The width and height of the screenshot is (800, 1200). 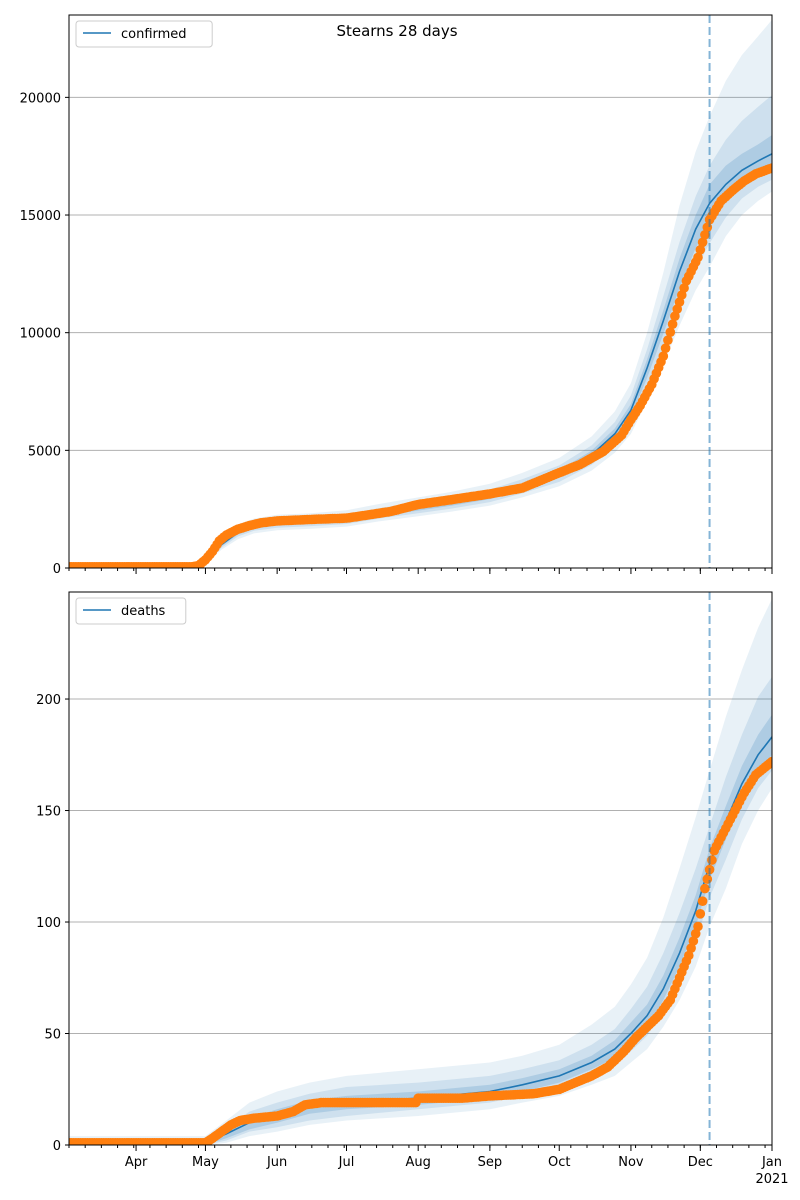 What do you see at coordinates (417, 1162) in the screenshot?
I see `x-tick-label: Aug` at bounding box center [417, 1162].